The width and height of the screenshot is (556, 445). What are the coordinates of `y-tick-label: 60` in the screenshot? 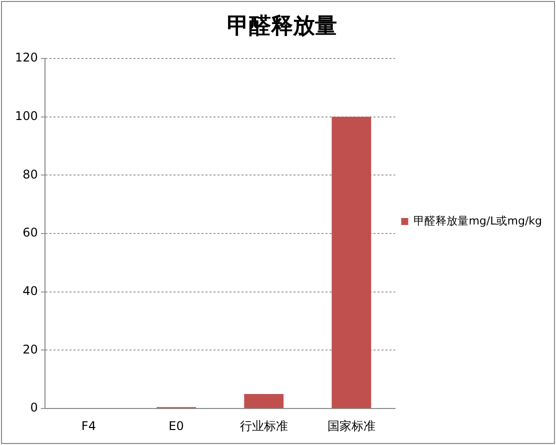 It's located at (30, 233).